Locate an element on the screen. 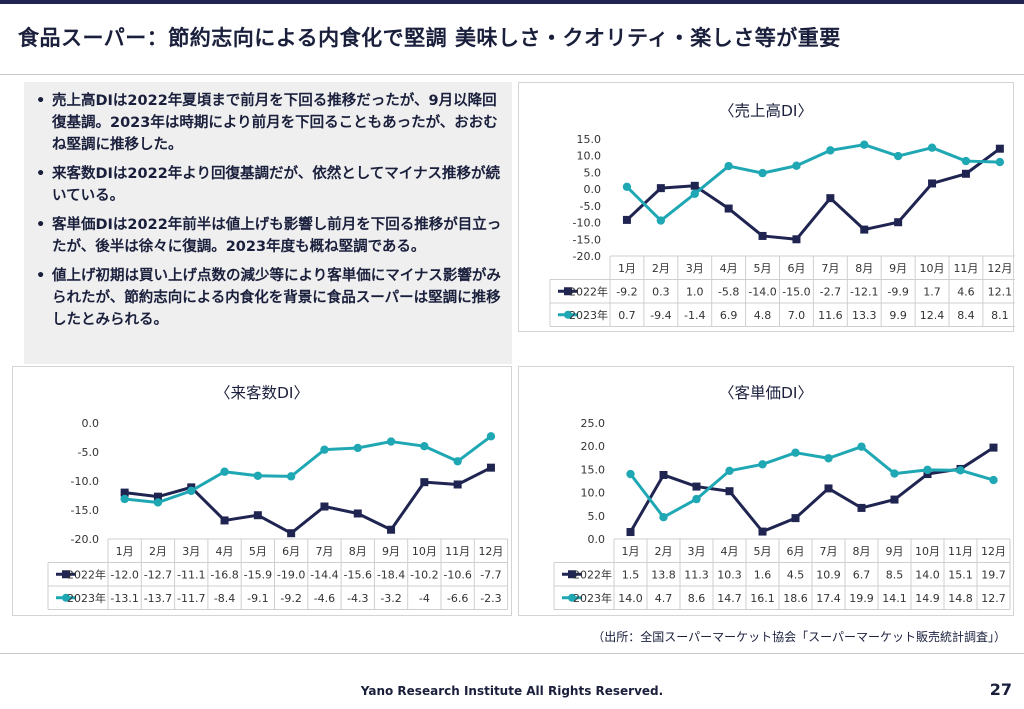  x-category-label: 3月 is located at coordinates (697, 551).